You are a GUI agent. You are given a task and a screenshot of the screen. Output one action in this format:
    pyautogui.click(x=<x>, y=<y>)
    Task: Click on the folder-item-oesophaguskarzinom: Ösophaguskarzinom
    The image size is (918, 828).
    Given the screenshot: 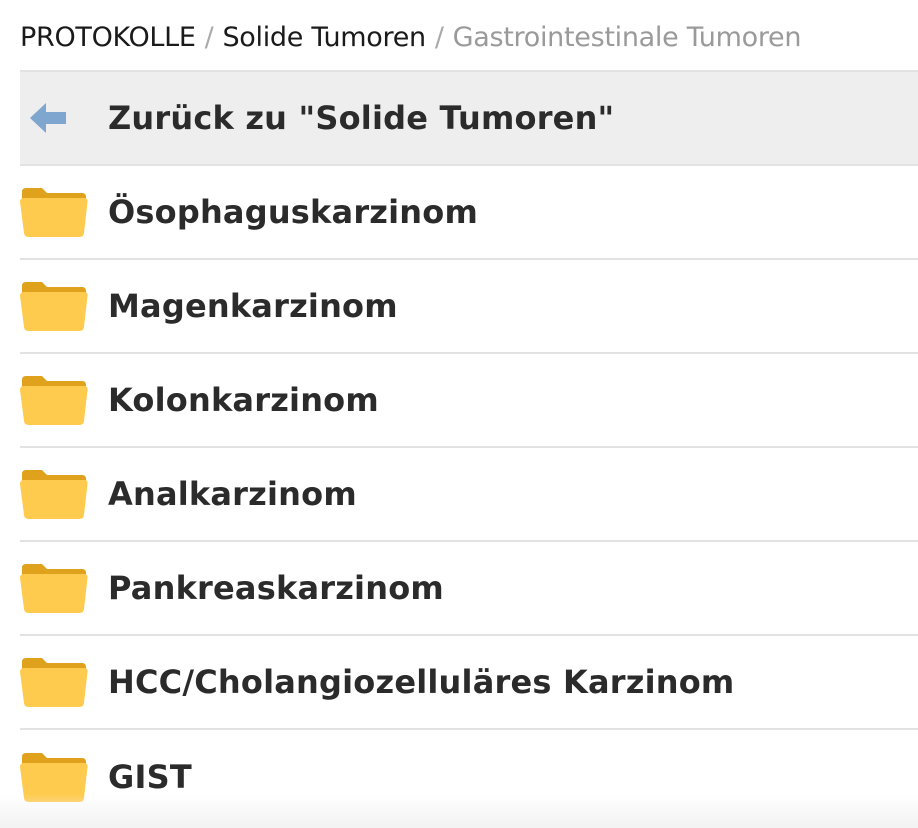 What is the action you would take?
    pyautogui.click(x=469, y=213)
    